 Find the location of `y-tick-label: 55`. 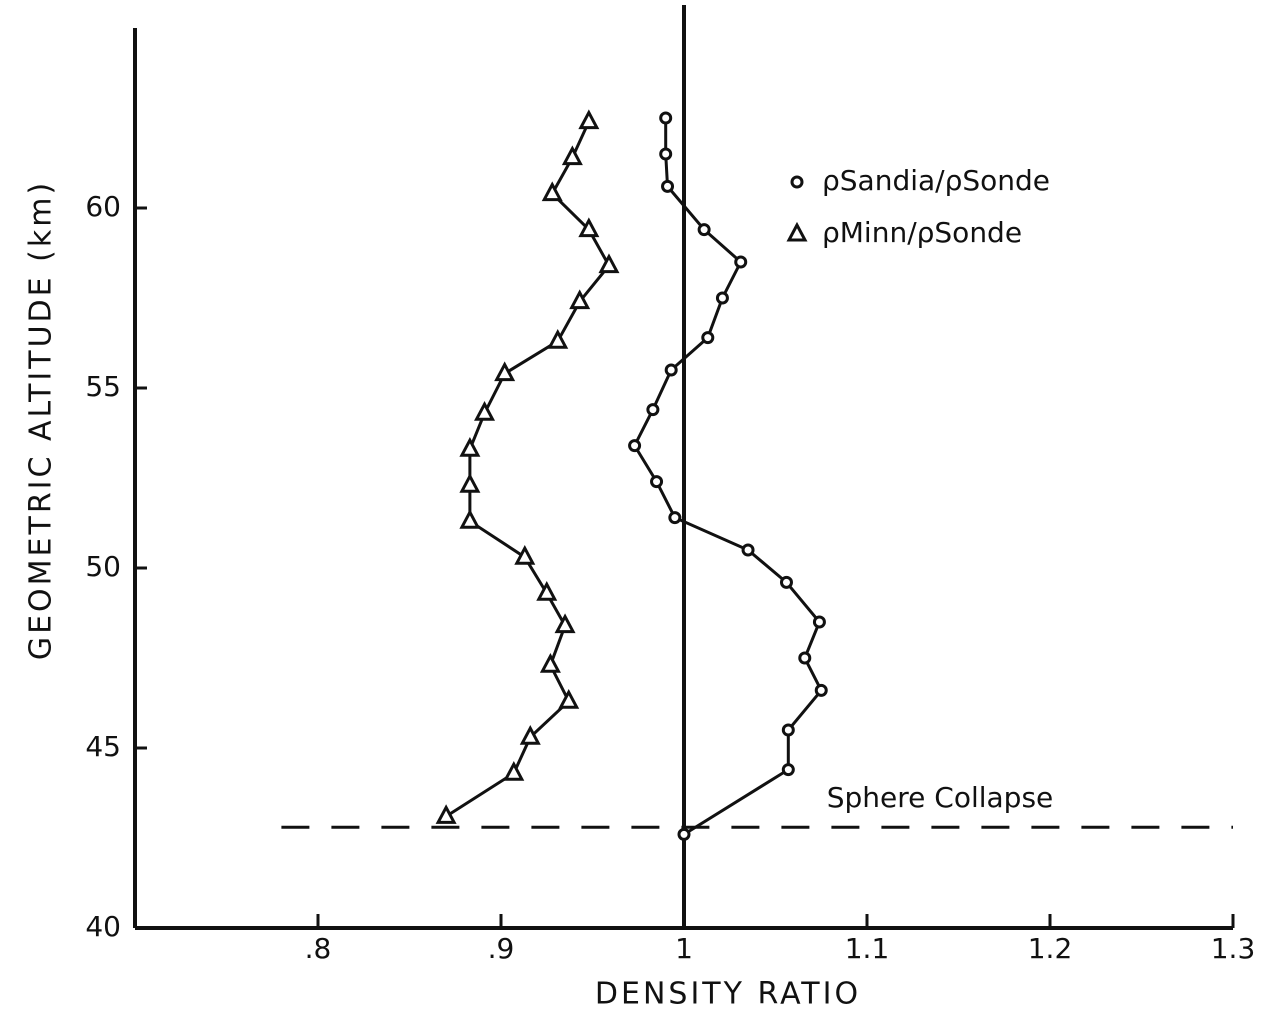

y-tick-label: 55 is located at coordinates (103, 386).